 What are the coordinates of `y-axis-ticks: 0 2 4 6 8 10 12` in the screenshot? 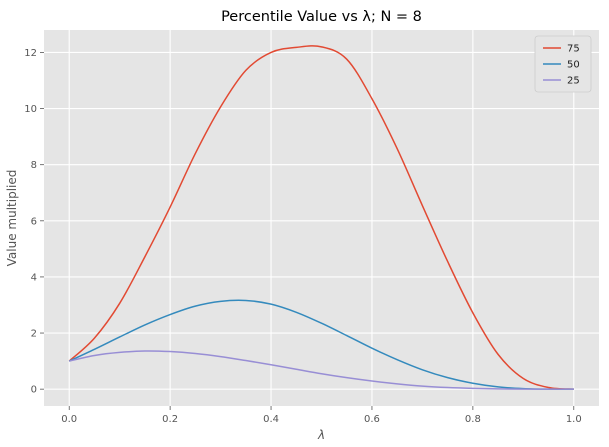 It's located at (34, 222).